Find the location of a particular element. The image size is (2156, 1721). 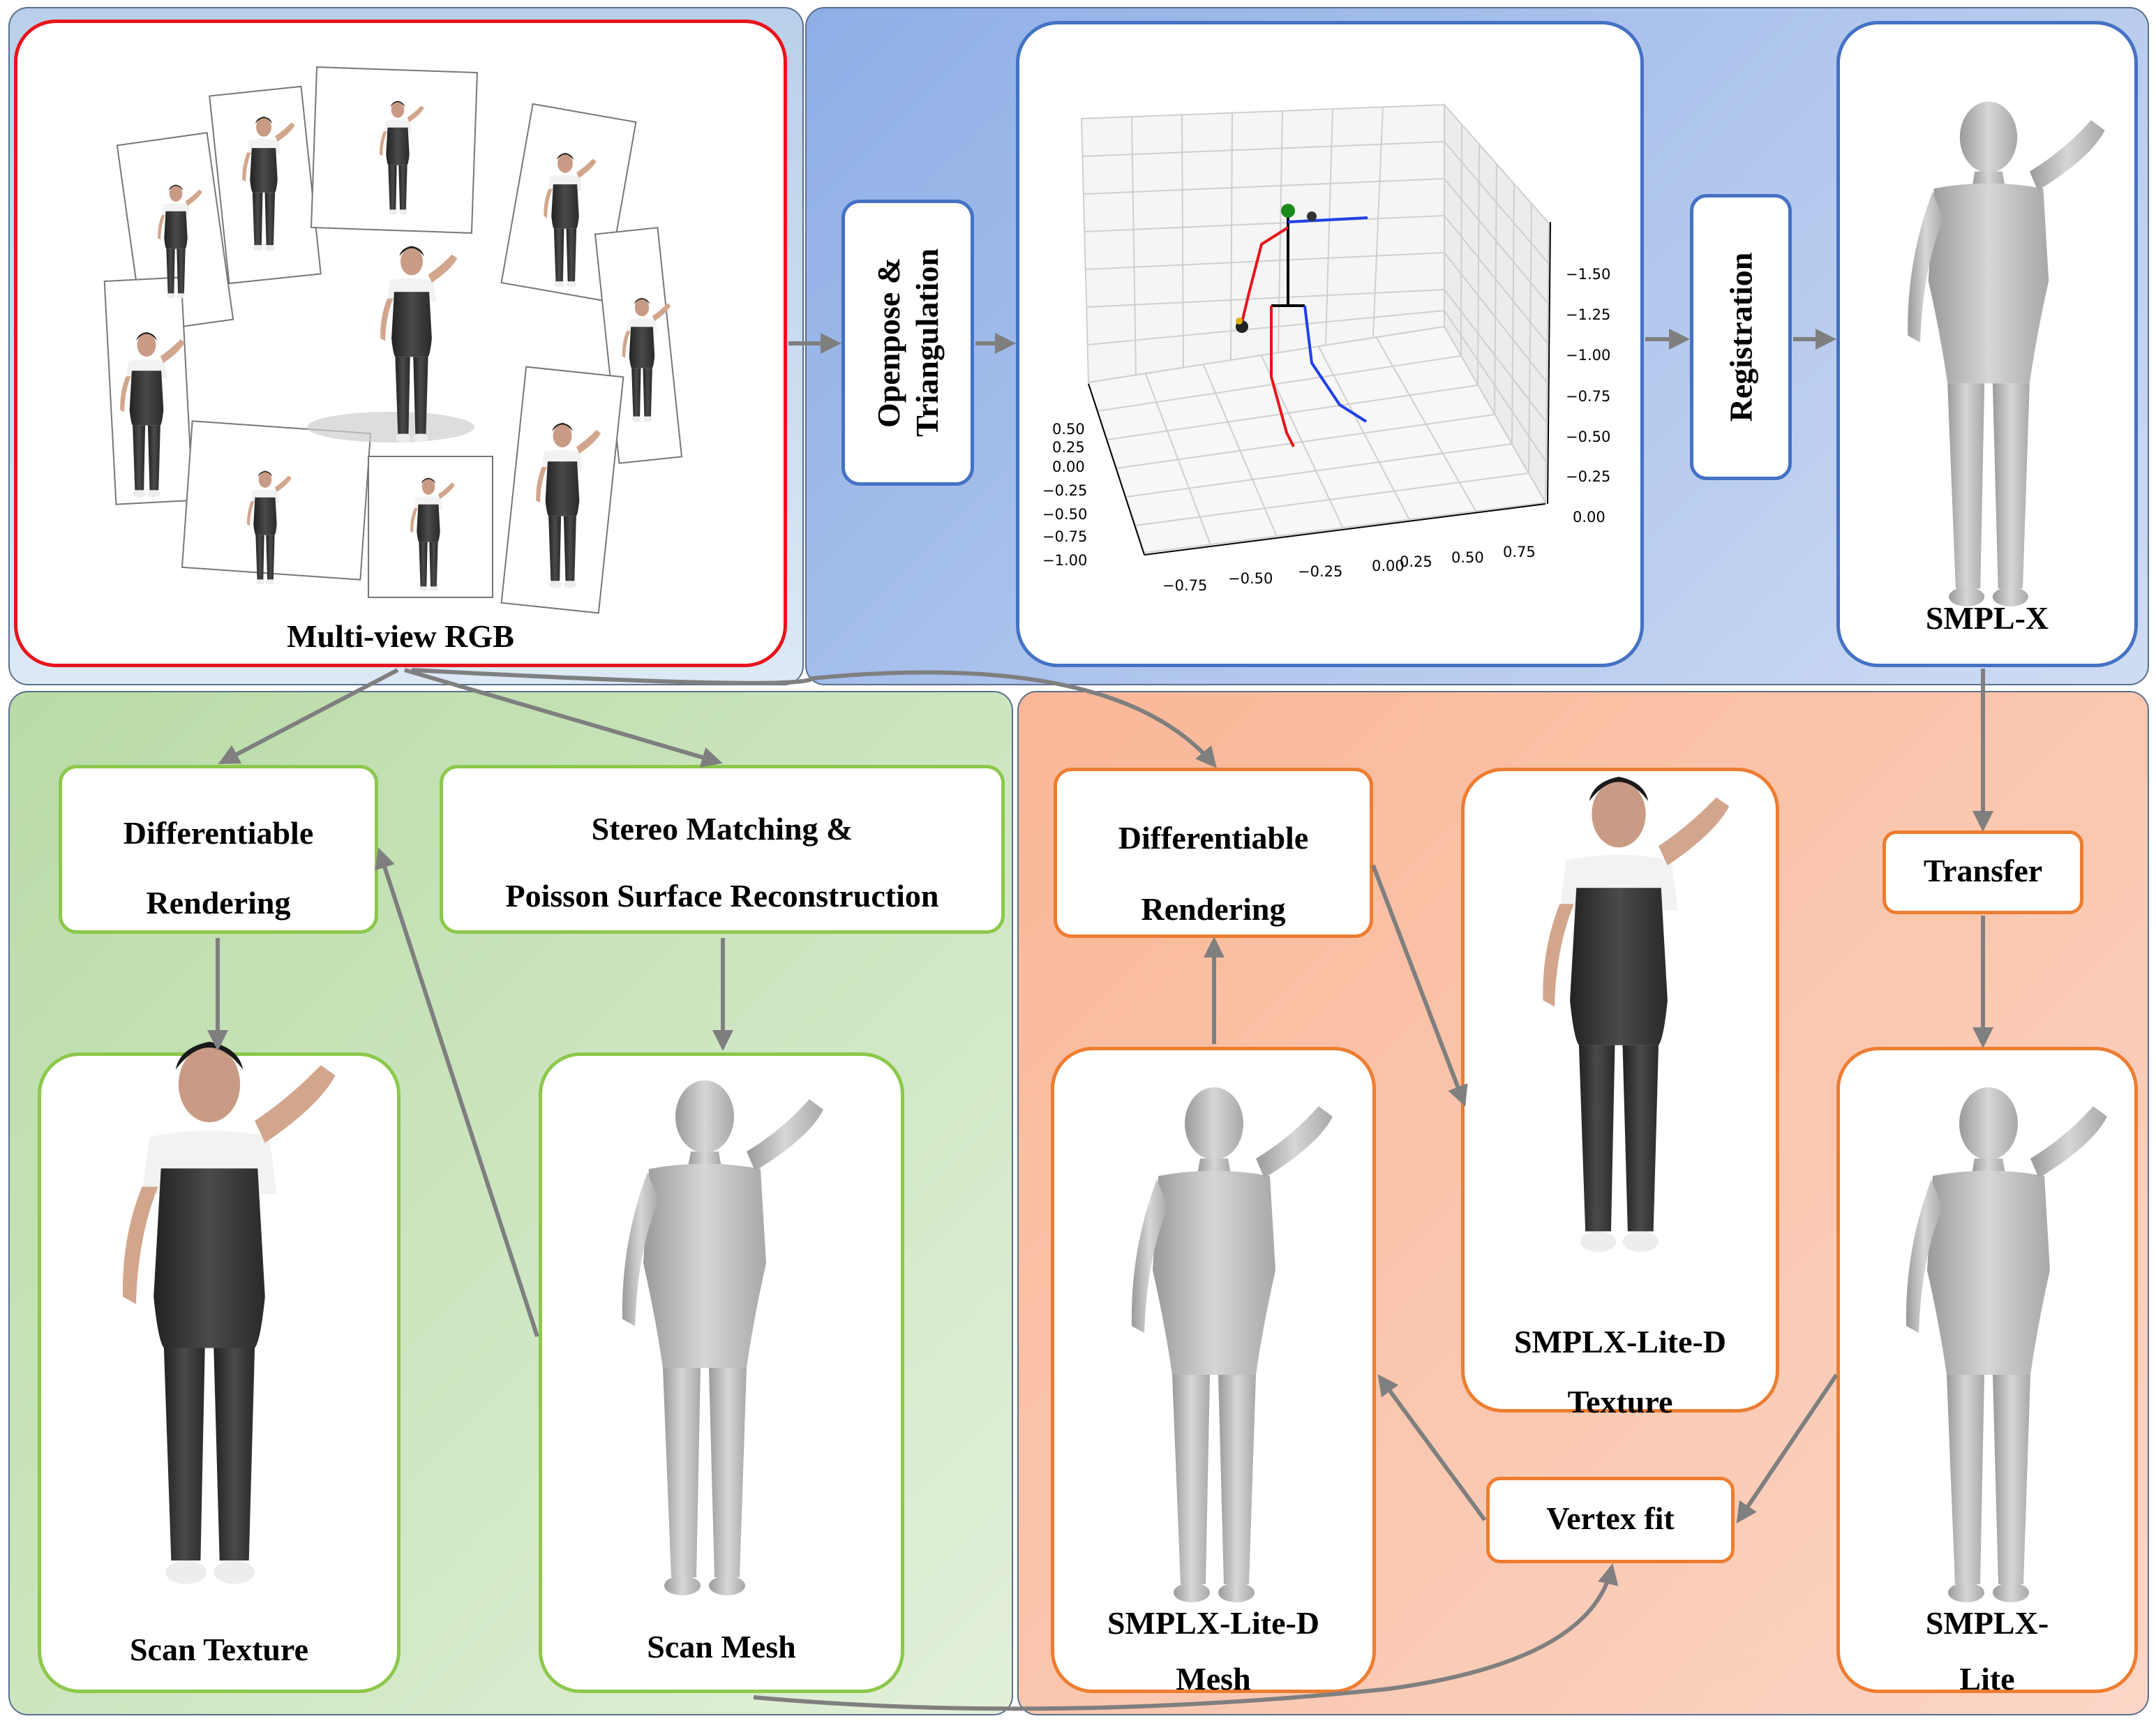

registration-box is located at coordinates (1741, 337).